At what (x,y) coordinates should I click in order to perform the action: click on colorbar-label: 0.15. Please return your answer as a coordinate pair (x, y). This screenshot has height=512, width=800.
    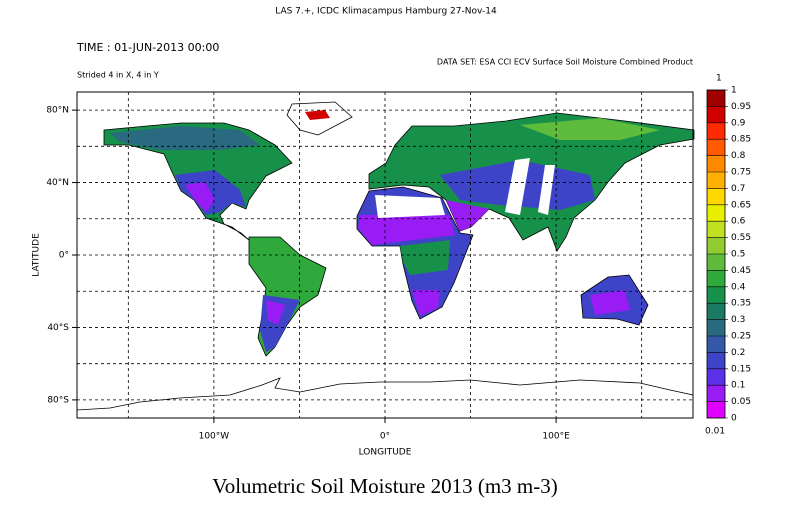
    Looking at the image, I should click on (741, 369).